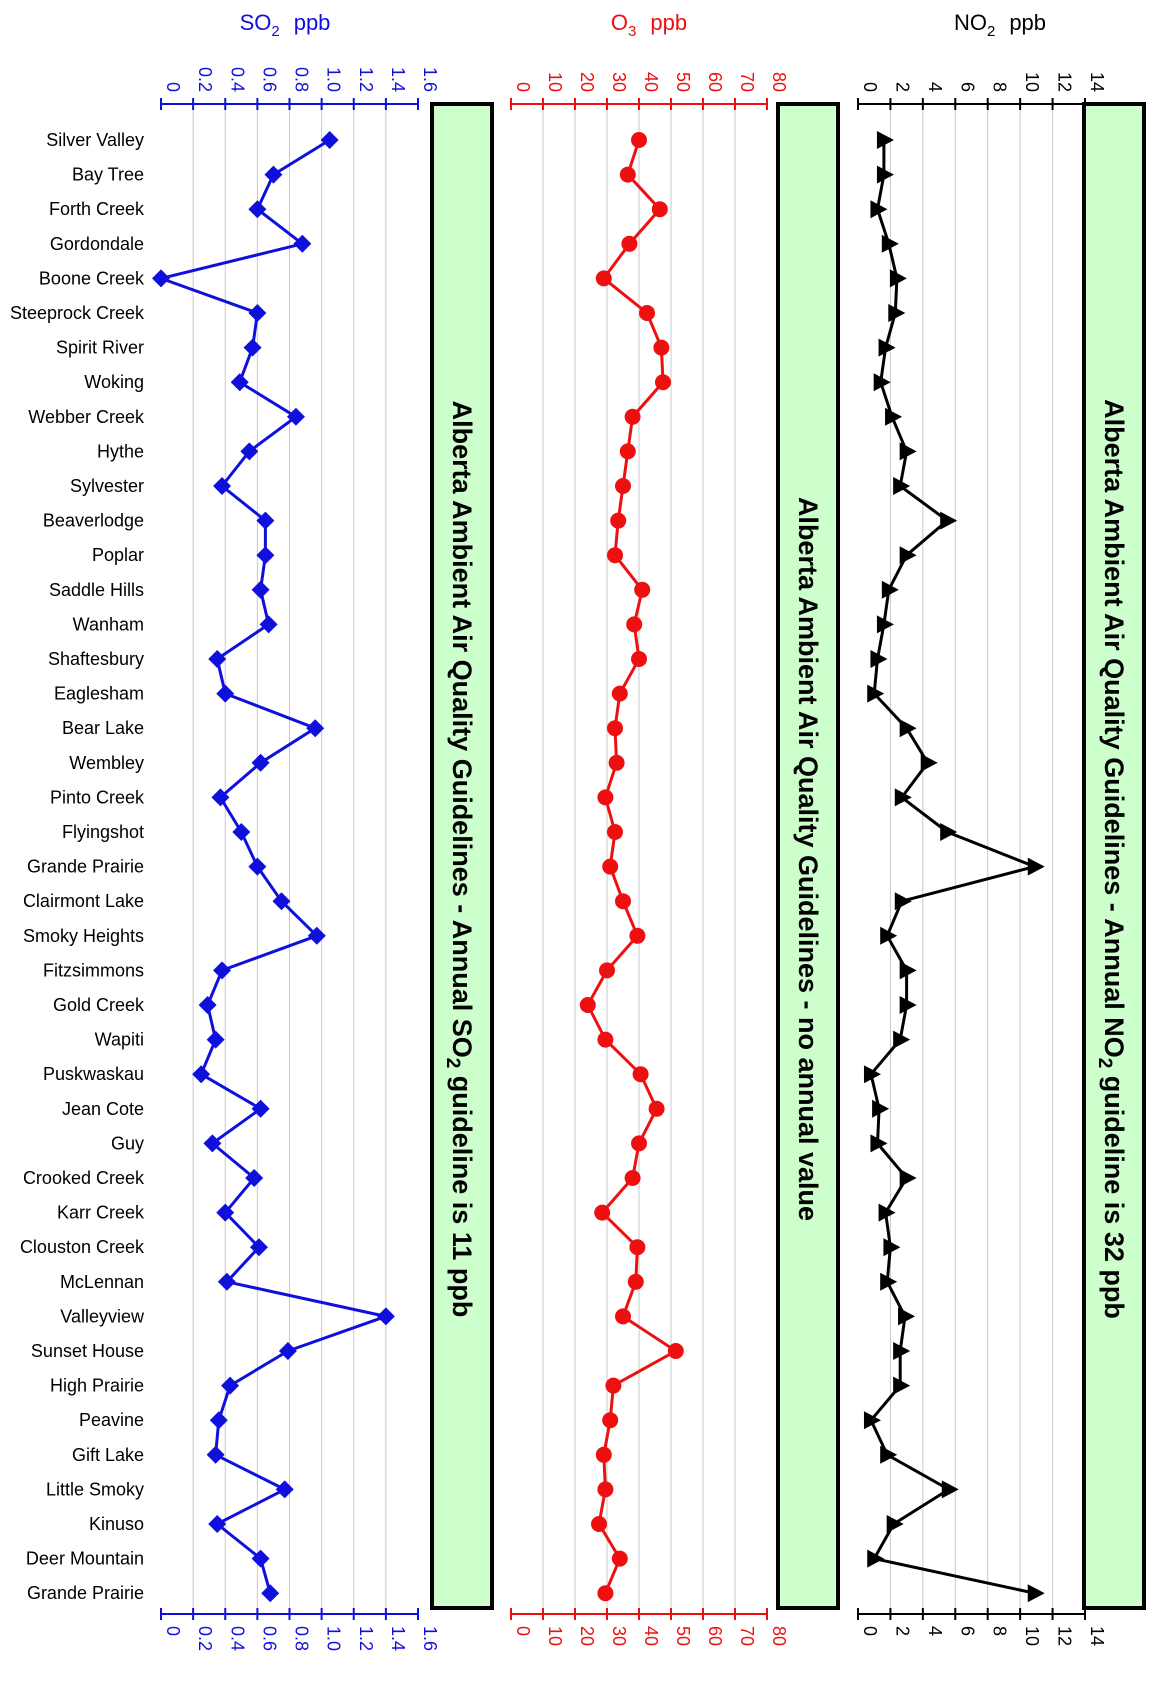 This screenshot has width=1161, height=1690. I want to click on panel-title: NO2 ppb, so click(1000, 25).